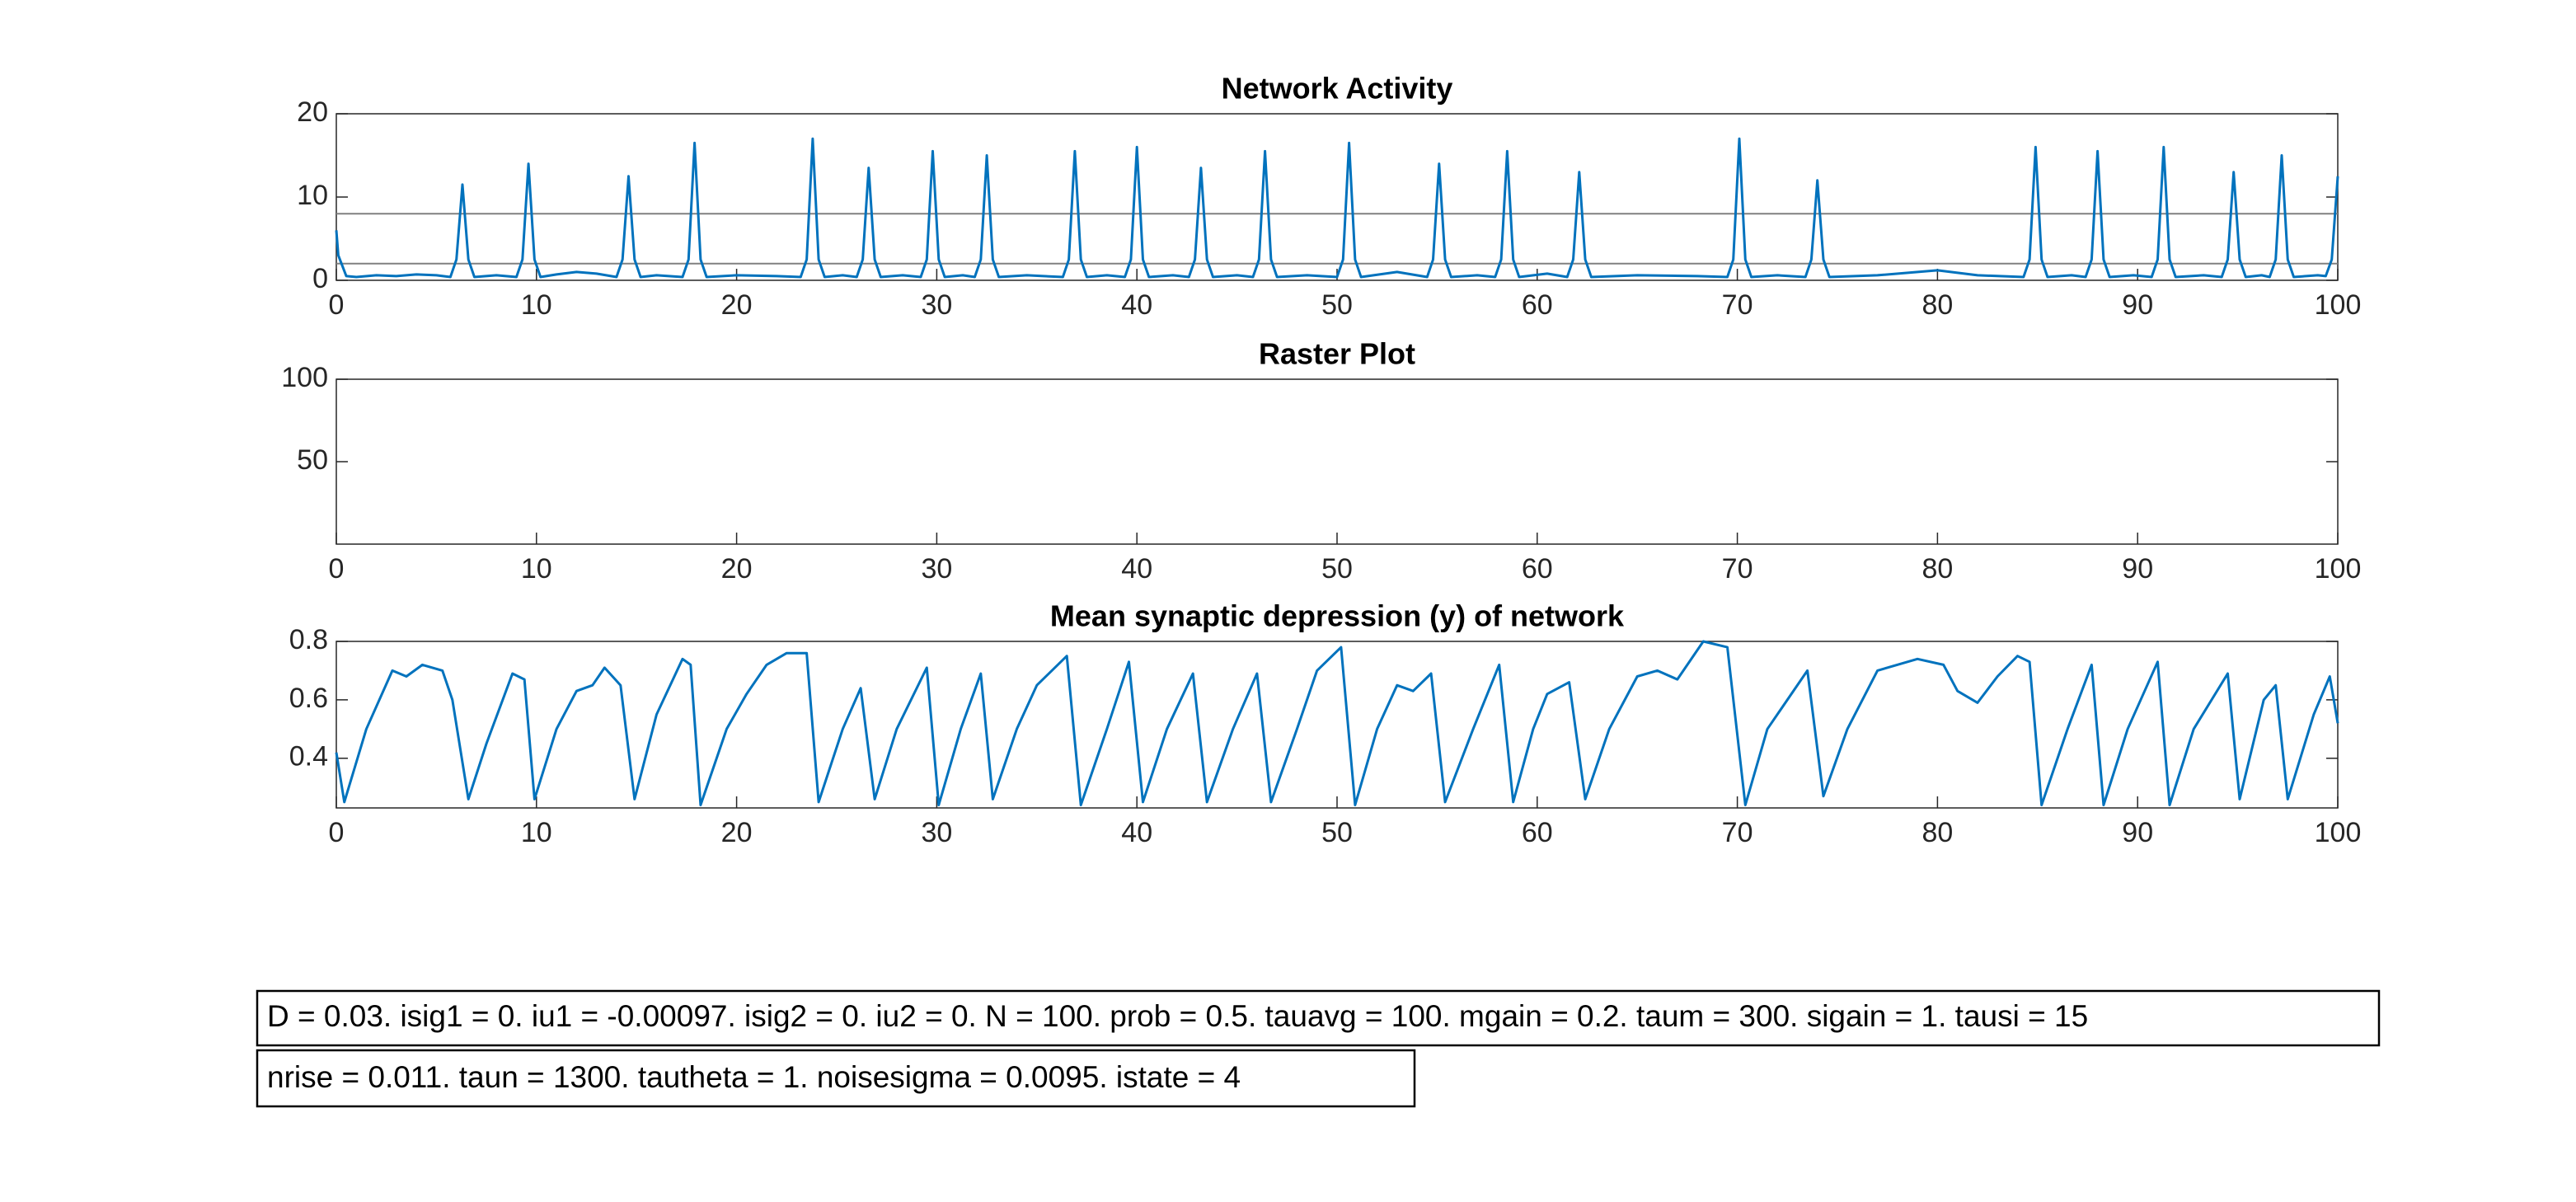  What do you see at coordinates (309, 698) in the screenshot?
I see `y-tick-label: 0.6` at bounding box center [309, 698].